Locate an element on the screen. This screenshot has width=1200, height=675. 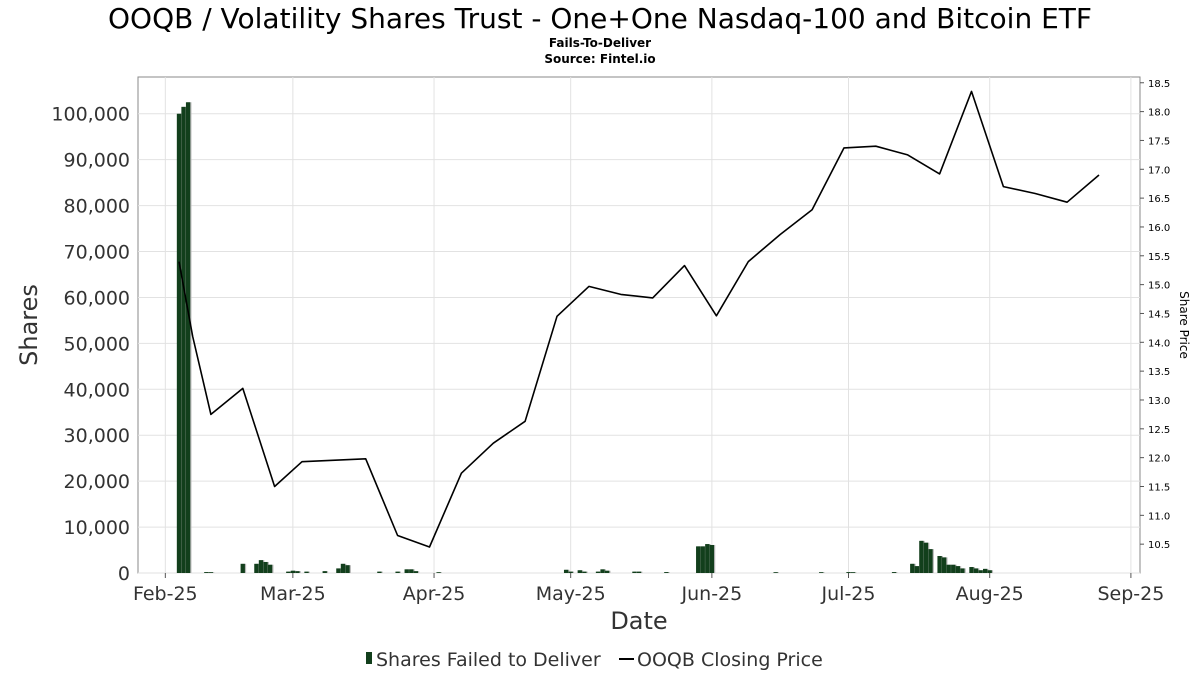
x-tick-label: Feb-25 is located at coordinates (165, 594).